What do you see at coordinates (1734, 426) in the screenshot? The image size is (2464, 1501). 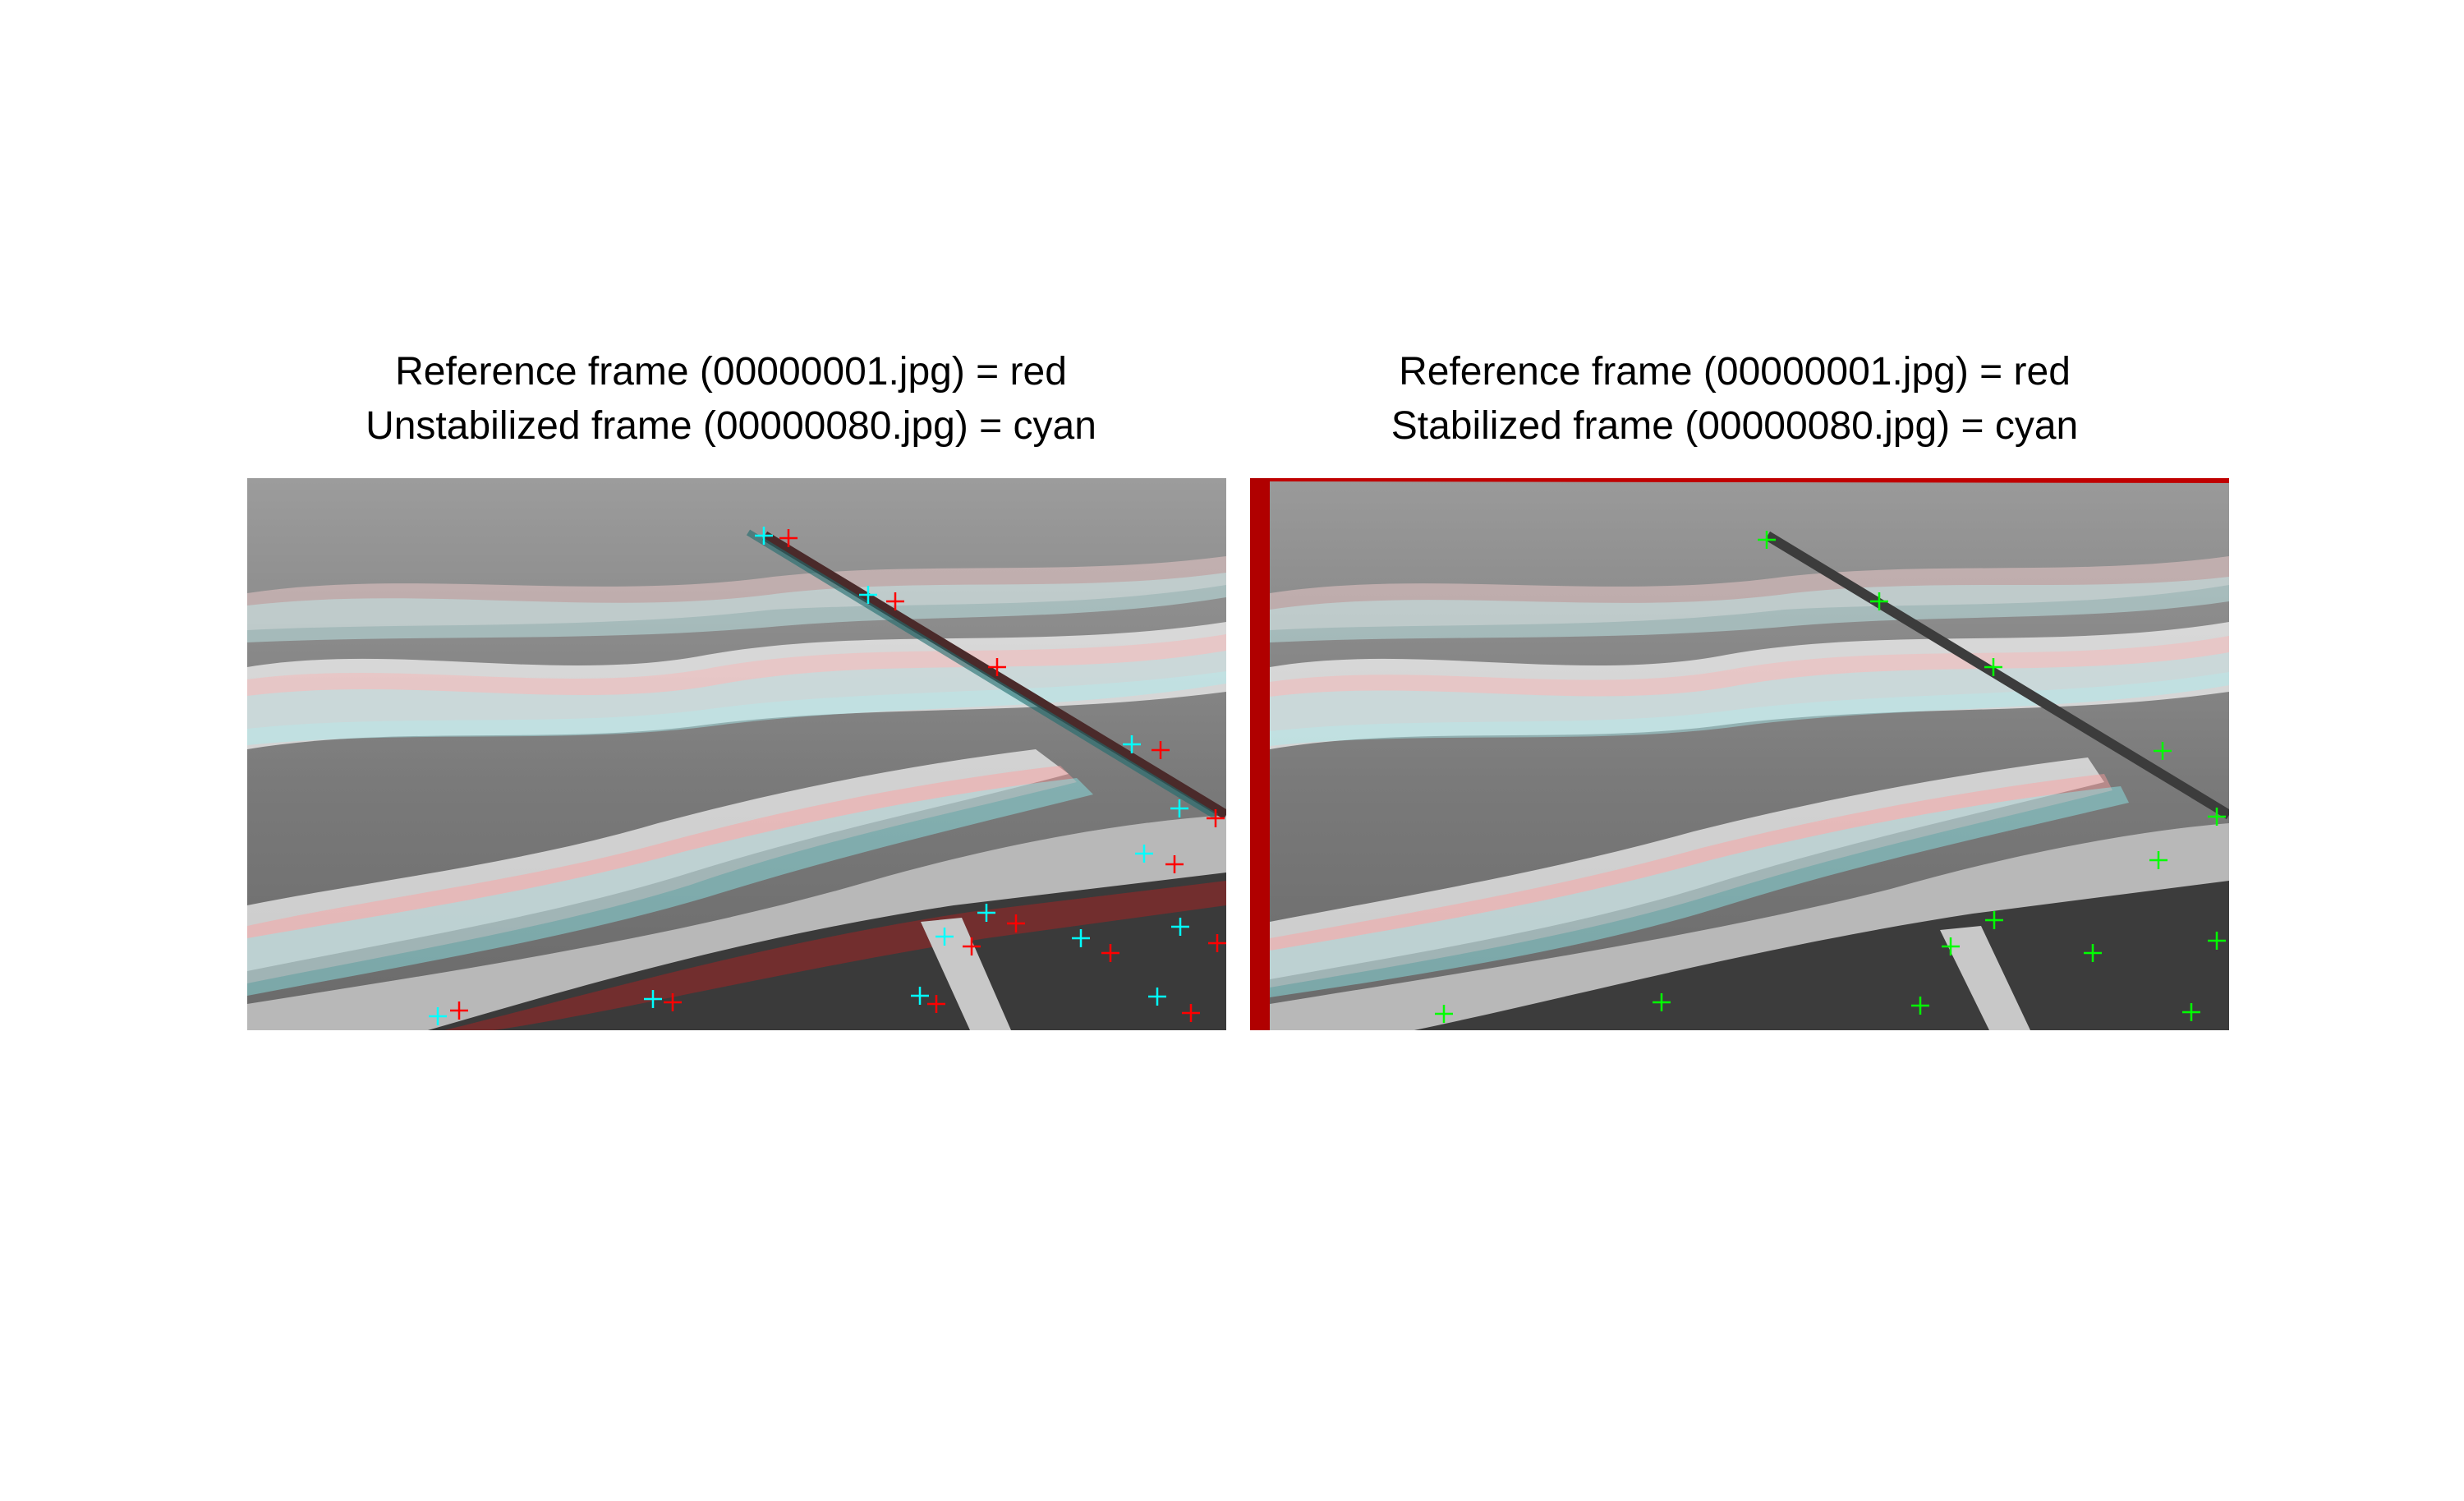 I see `right-title-line-2: Stabilized frame (00000080.jpg) = cyan` at bounding box center [1734, 426].